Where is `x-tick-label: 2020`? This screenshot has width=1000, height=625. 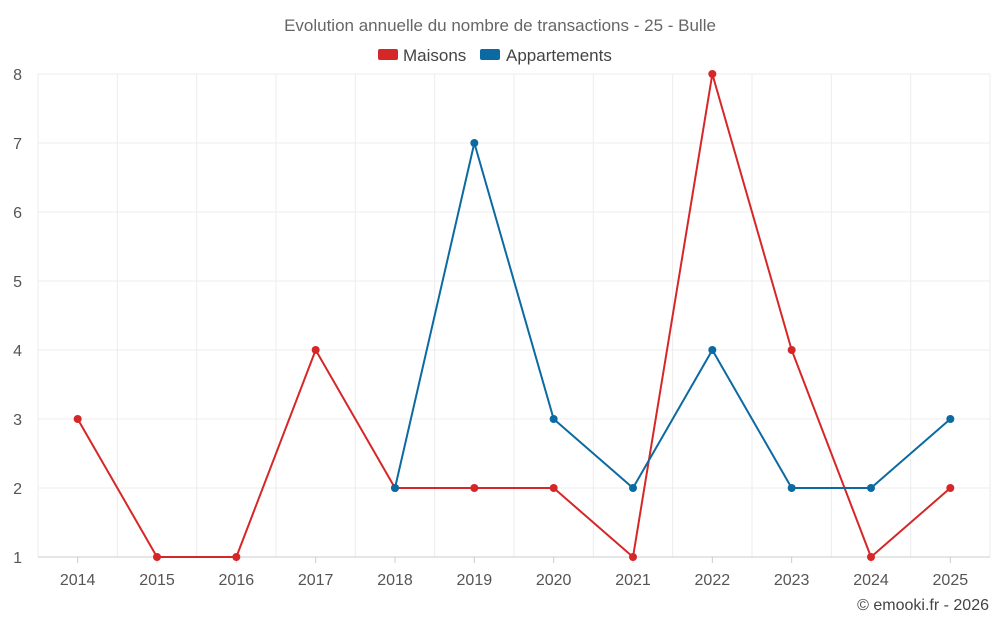 x-tick-label: 2020 is located at coordinates (554, 580).